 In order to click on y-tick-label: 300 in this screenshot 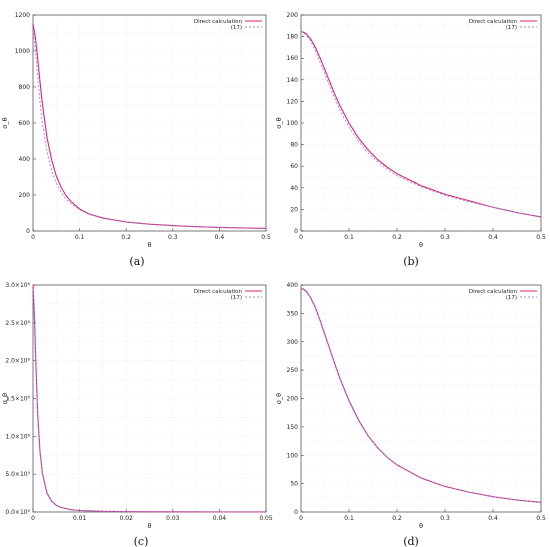, I will do `click(293, 342)`.